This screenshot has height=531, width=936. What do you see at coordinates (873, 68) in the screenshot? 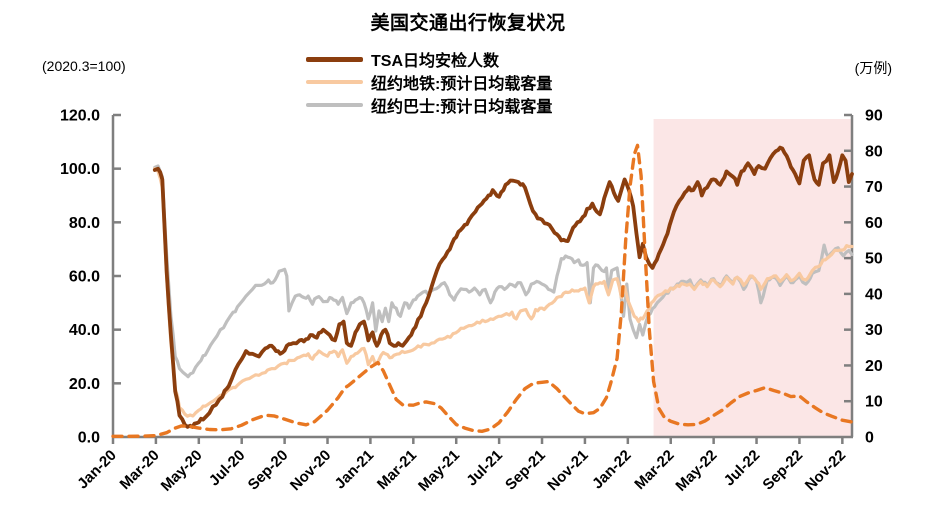
I see `right-axis-unit-label: (万例)` at bounding box center [873, 68].